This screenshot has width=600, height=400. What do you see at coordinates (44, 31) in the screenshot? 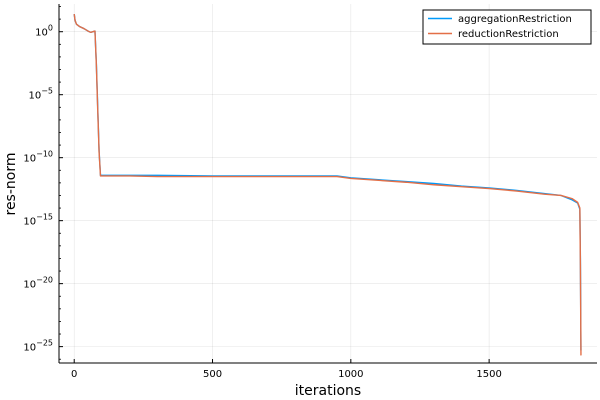
I see `y-tick-label: 10⁰` at bounding box center [44, 31].